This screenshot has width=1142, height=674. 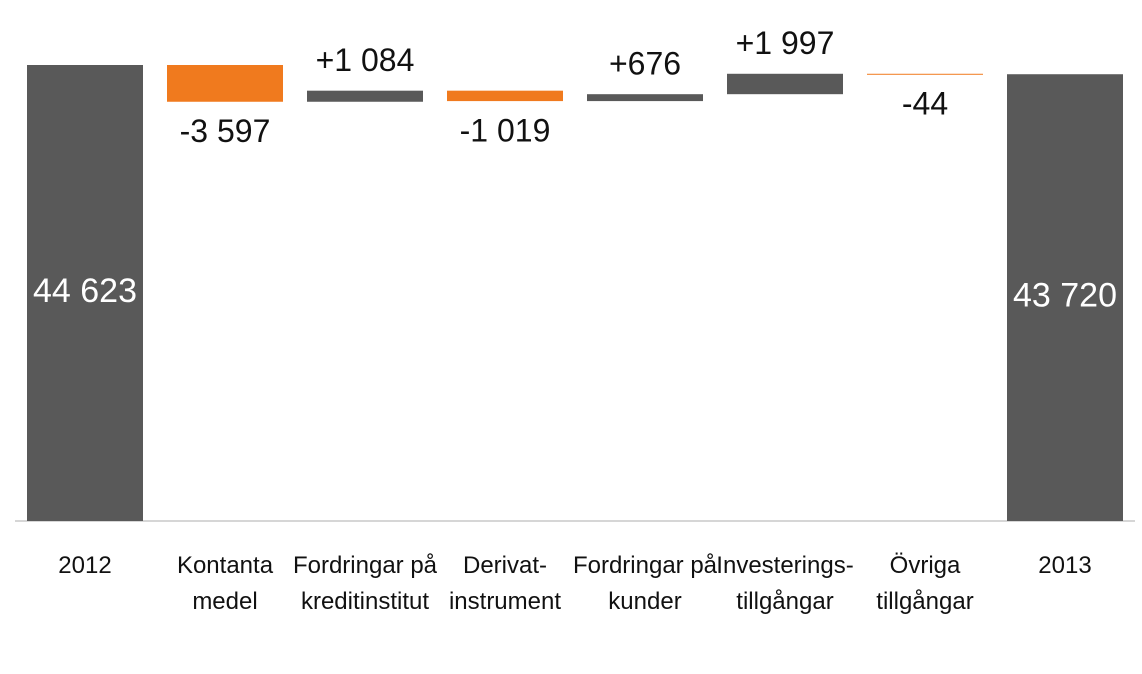 What do you see at coordinates (785, 583) in the screenshot?
I see `category-label: Investerings-tillgångar` at bounding box center [785, 583].